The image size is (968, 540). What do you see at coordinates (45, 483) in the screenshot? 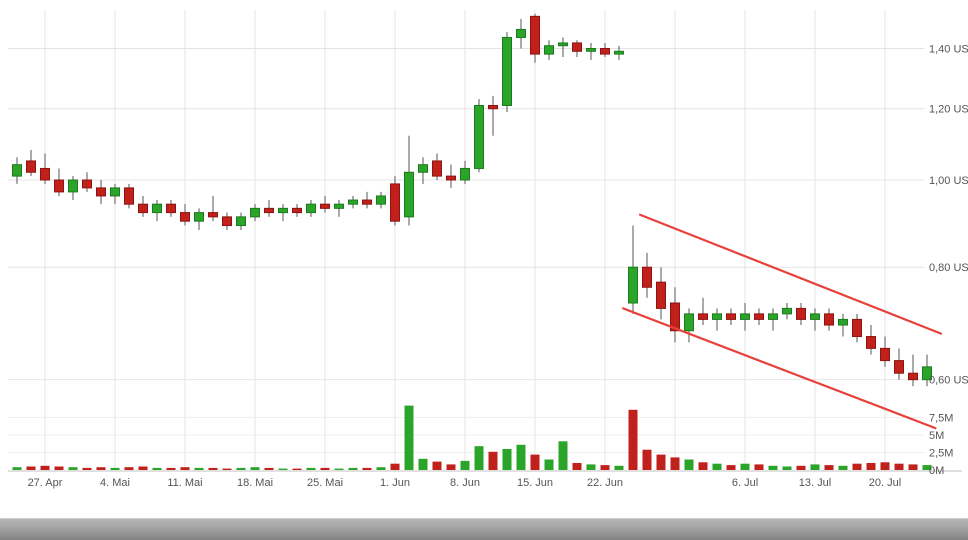
I see `date-axis-label: 27. Apr` at bounding box center [45, 483].